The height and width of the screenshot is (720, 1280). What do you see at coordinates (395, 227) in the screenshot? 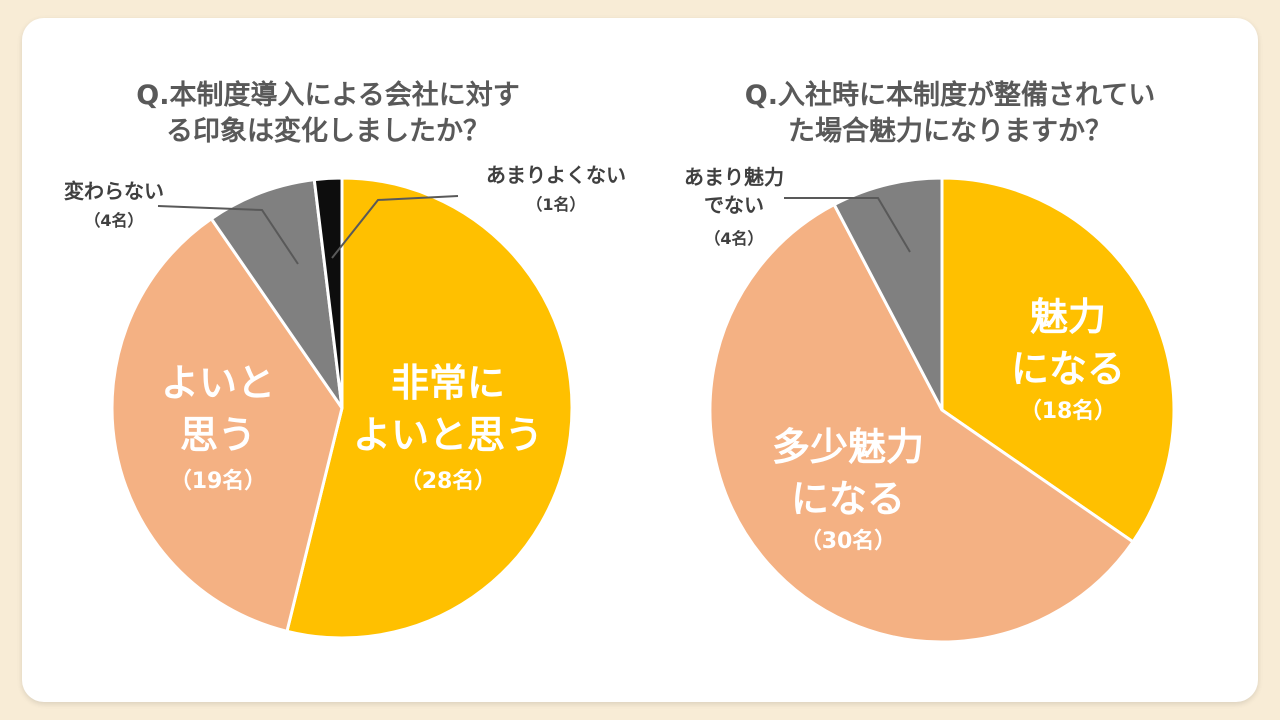
I see `chart1-leader-amari` at bounding box center [395, 227].